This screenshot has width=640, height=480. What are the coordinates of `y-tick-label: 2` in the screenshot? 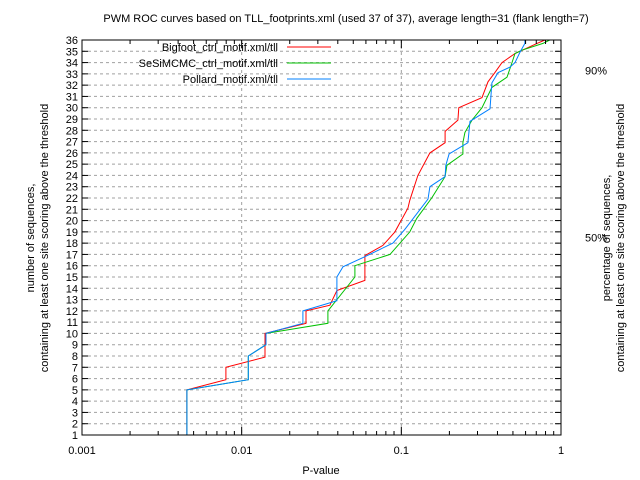 It's located at (75, 425).